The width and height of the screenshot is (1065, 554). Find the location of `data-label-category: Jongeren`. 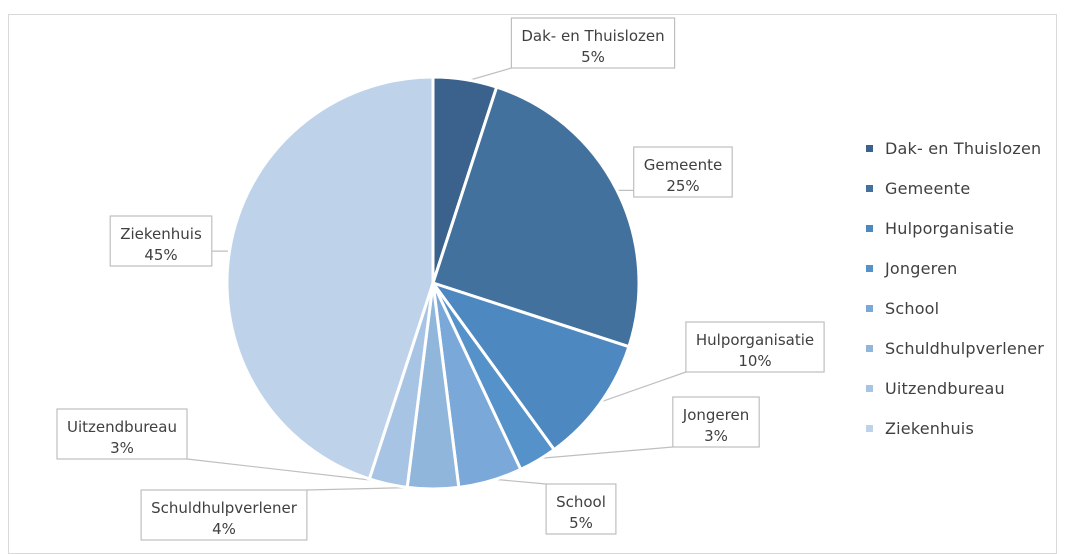

data-label-category: Jongeren is located at coordinates (715, 415).